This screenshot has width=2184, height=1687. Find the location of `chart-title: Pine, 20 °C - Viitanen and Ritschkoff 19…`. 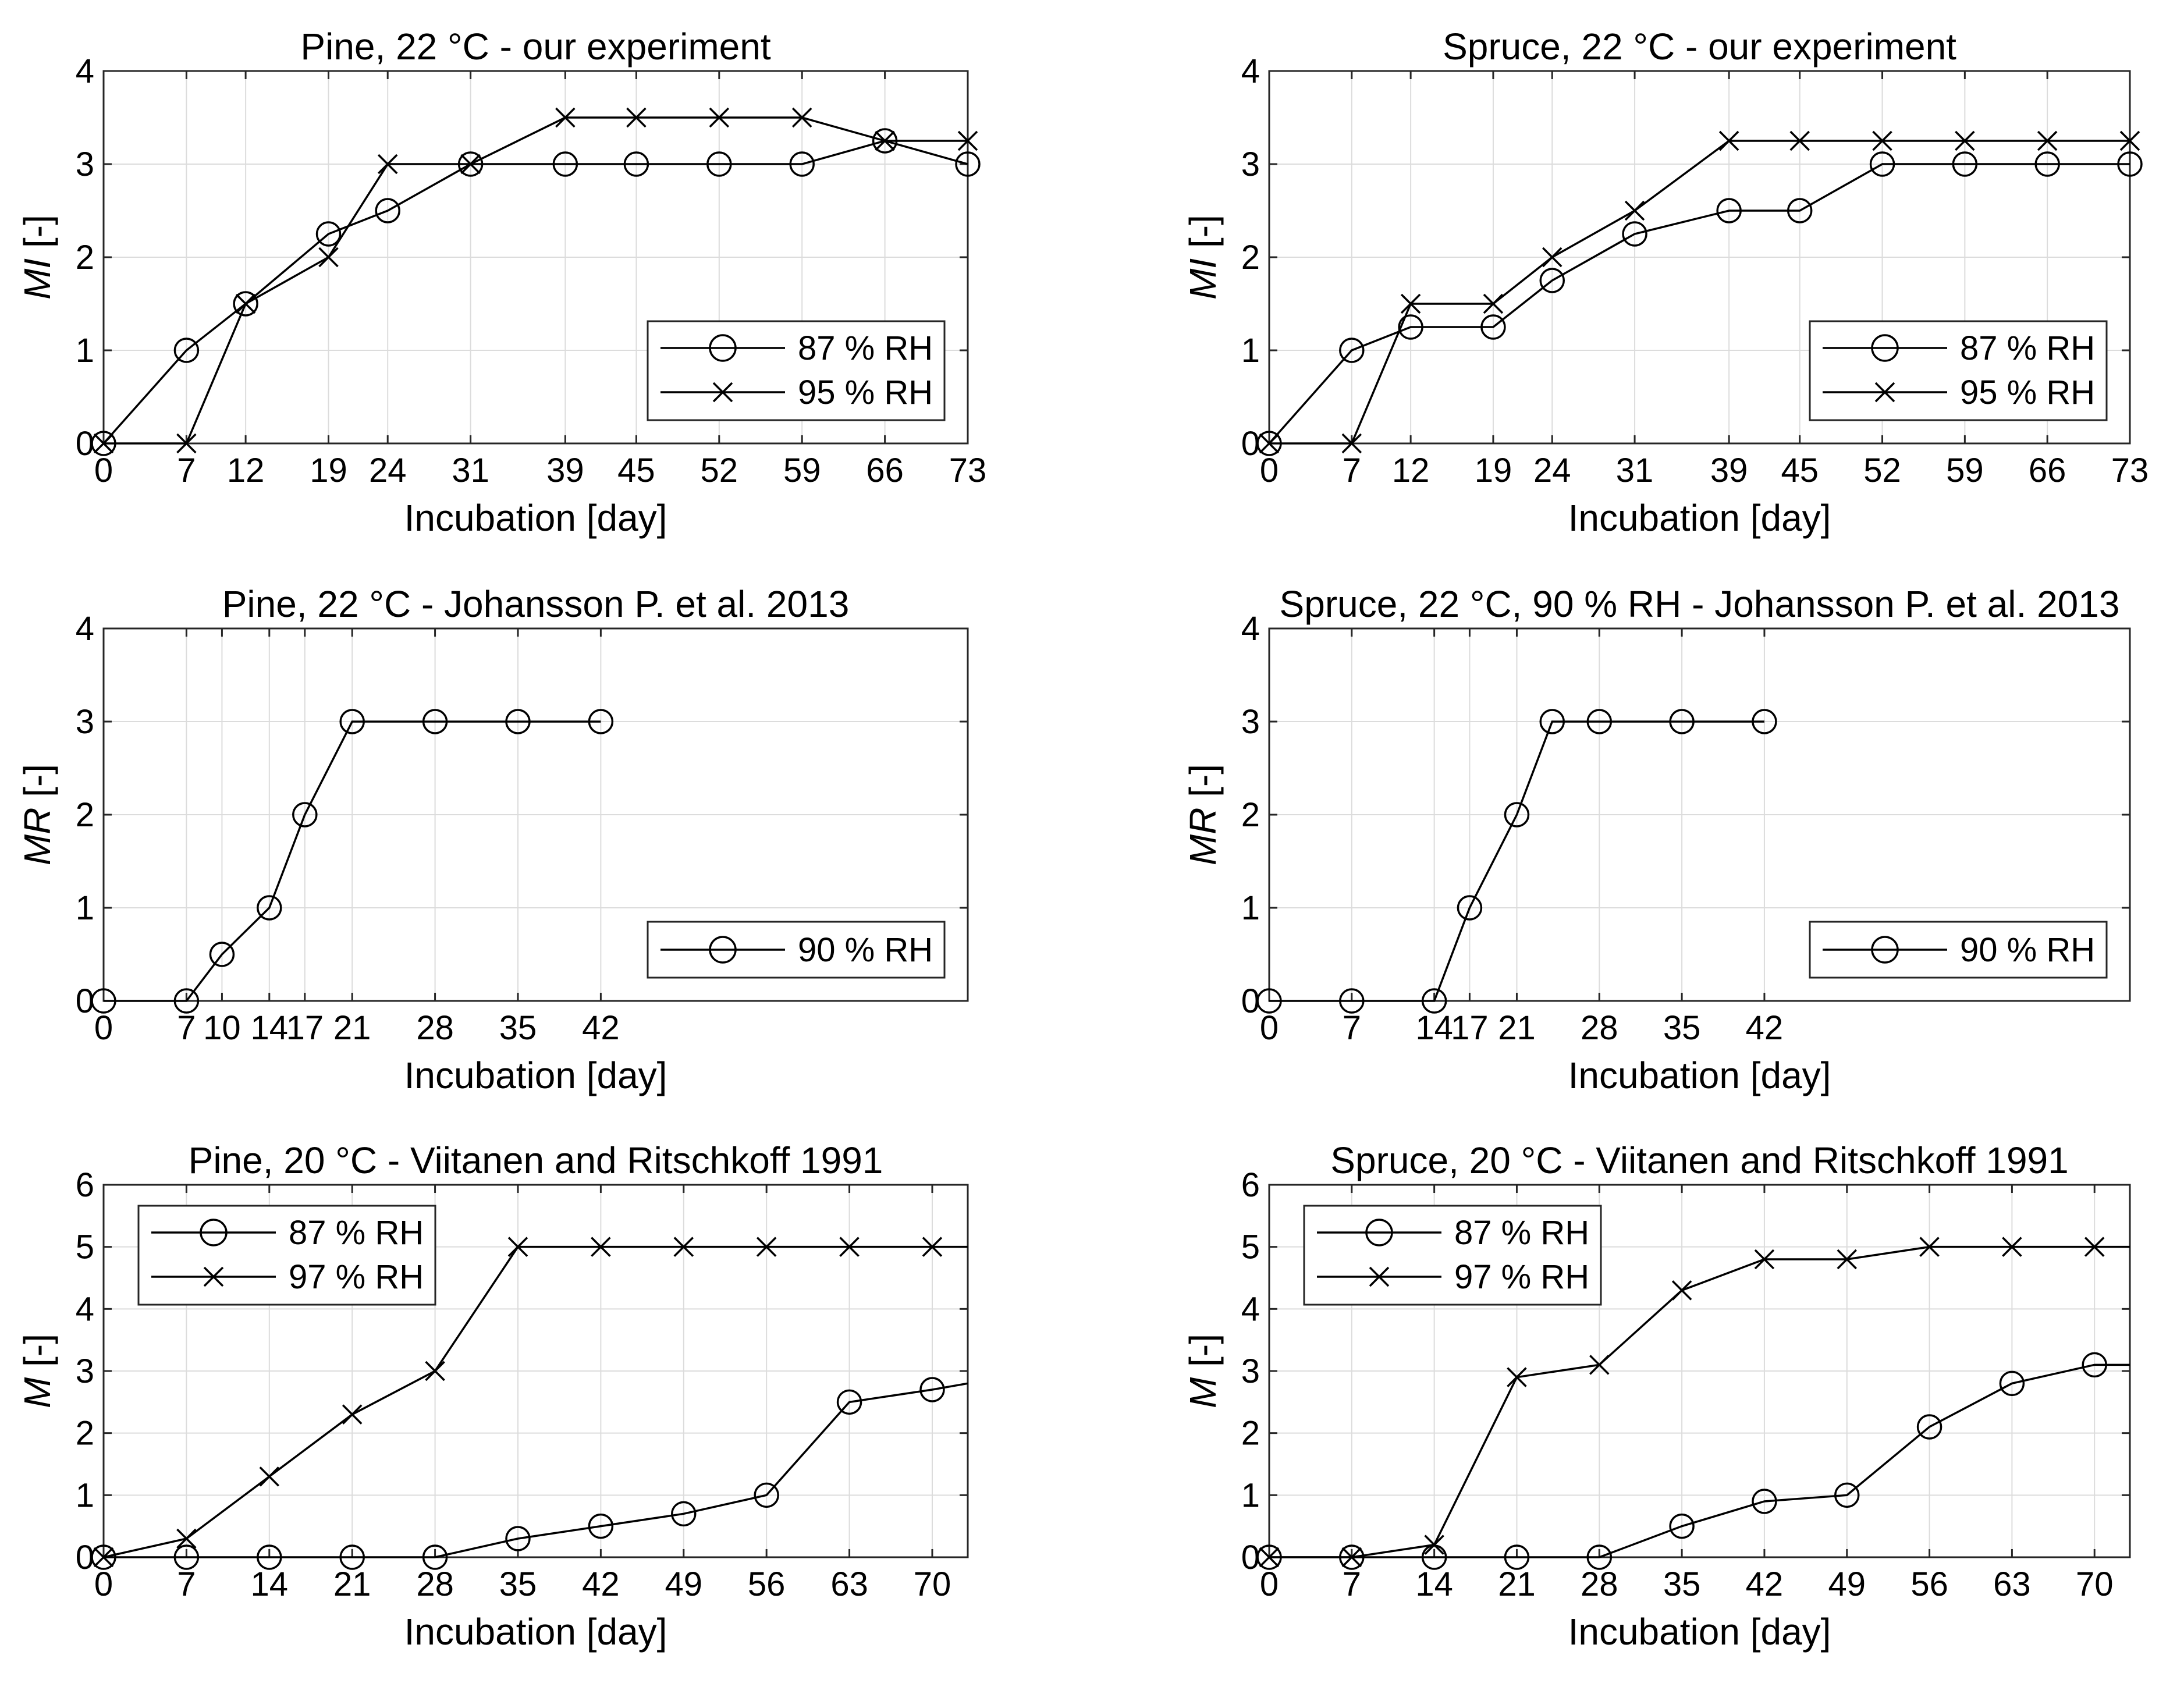

chart-title: Pine, 20 °C - Viitanen and Ritschkoff 19… is located at coordinates (536, 1160).